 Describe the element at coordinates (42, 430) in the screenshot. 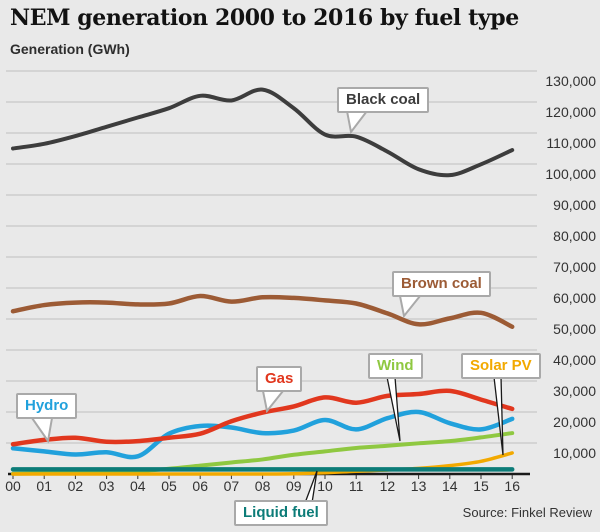

I see `hydro-callout-pointer` at that location.